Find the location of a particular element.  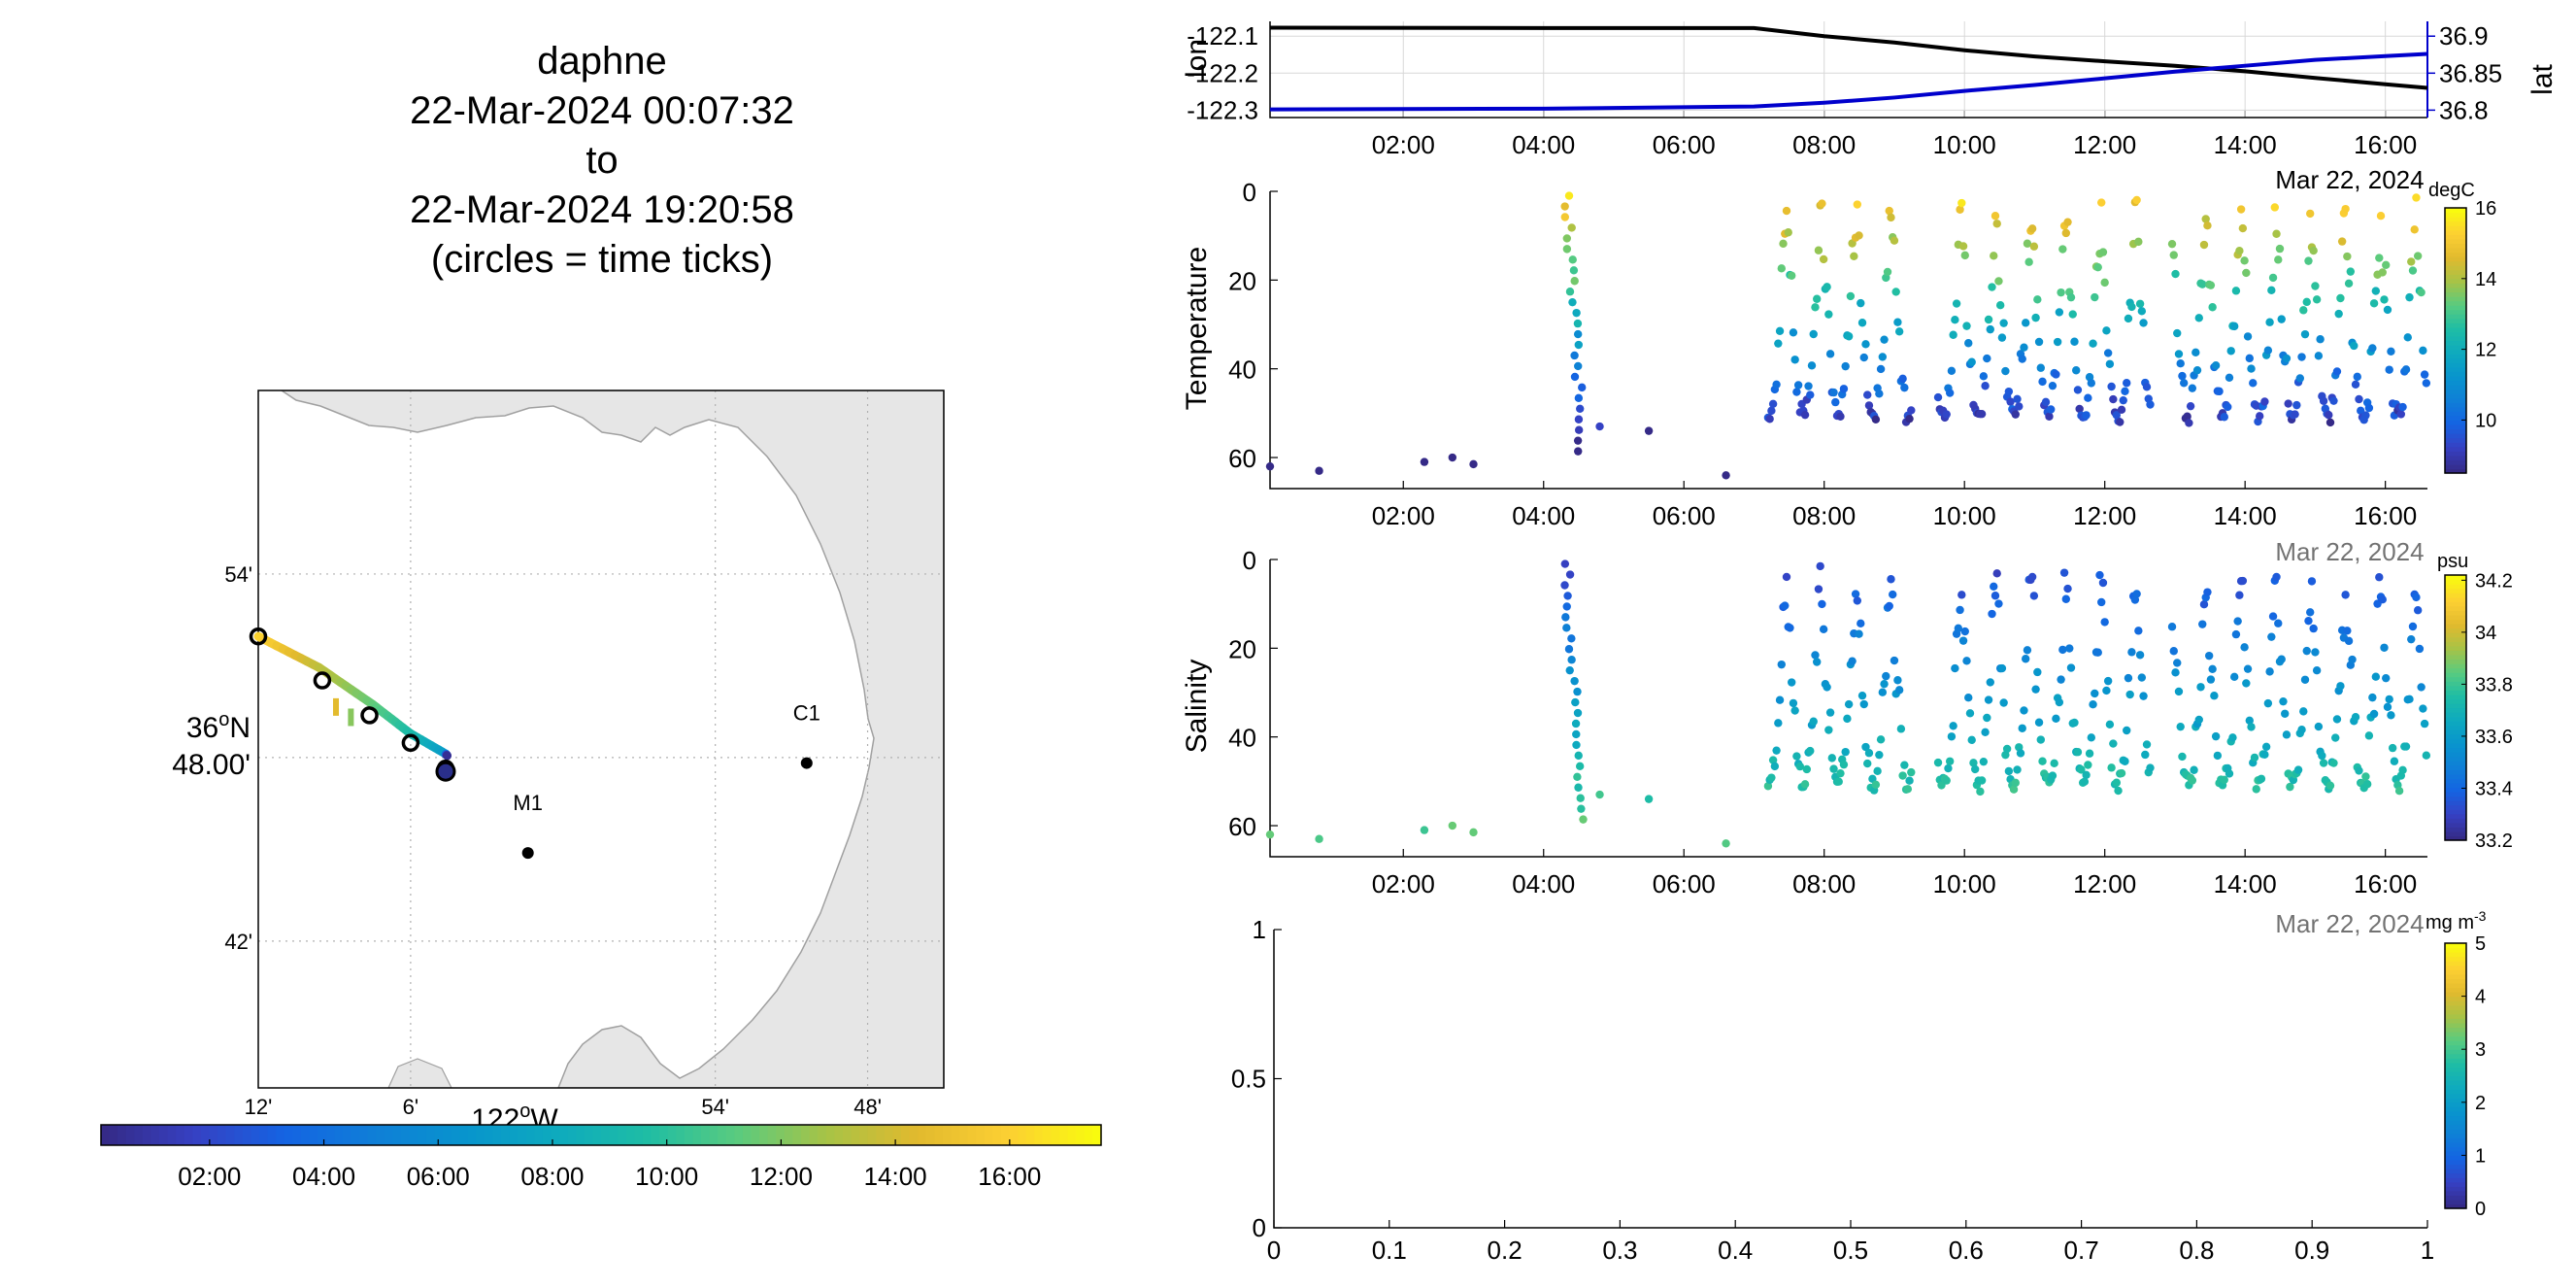

chl-axes is located at coordinates (1850, 1079).